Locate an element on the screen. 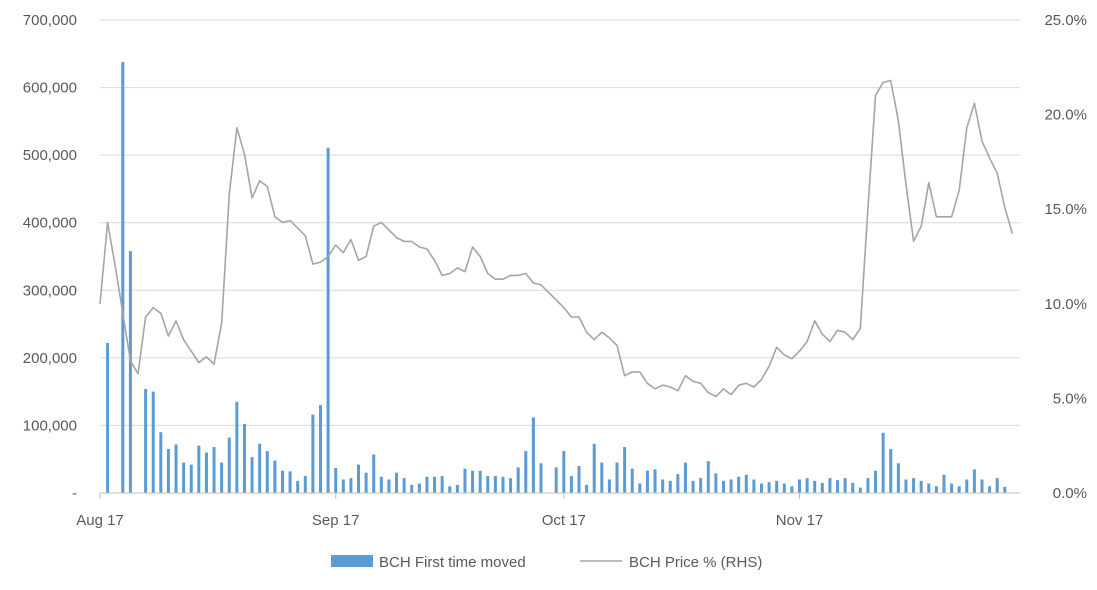  left-axis-tick-label: 300,000 is located at coordinates (50, 290).